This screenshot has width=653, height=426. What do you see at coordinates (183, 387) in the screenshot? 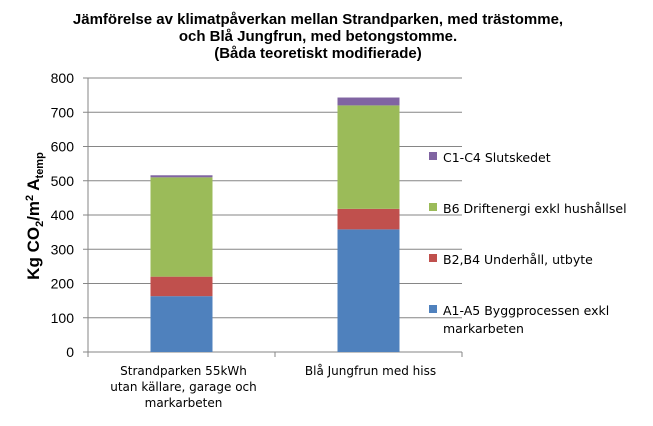
I see `category-label: utan källare, garage och` at bounding box center [183, 387].